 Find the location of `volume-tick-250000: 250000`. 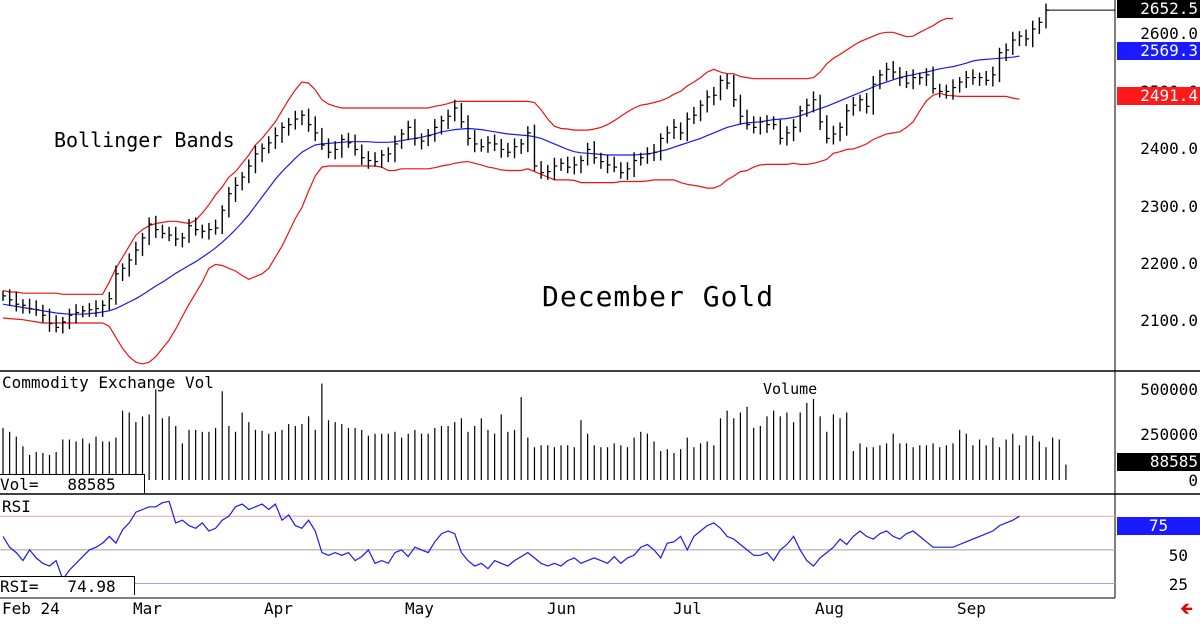

volume-tick-250000: 250000 is located at coordinates (1169, 434).